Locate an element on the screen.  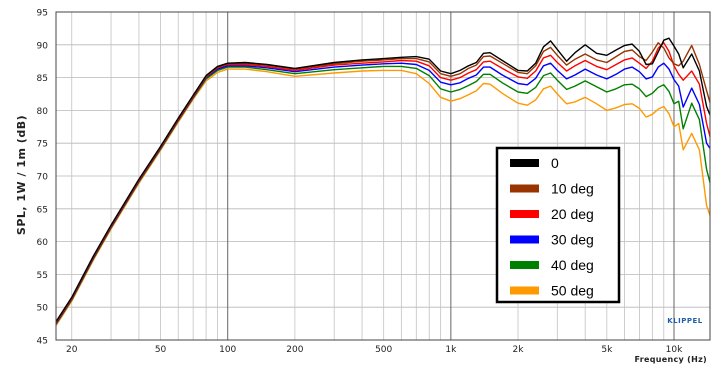
y-tick-label: 50 is located at coordinates (43, 309).